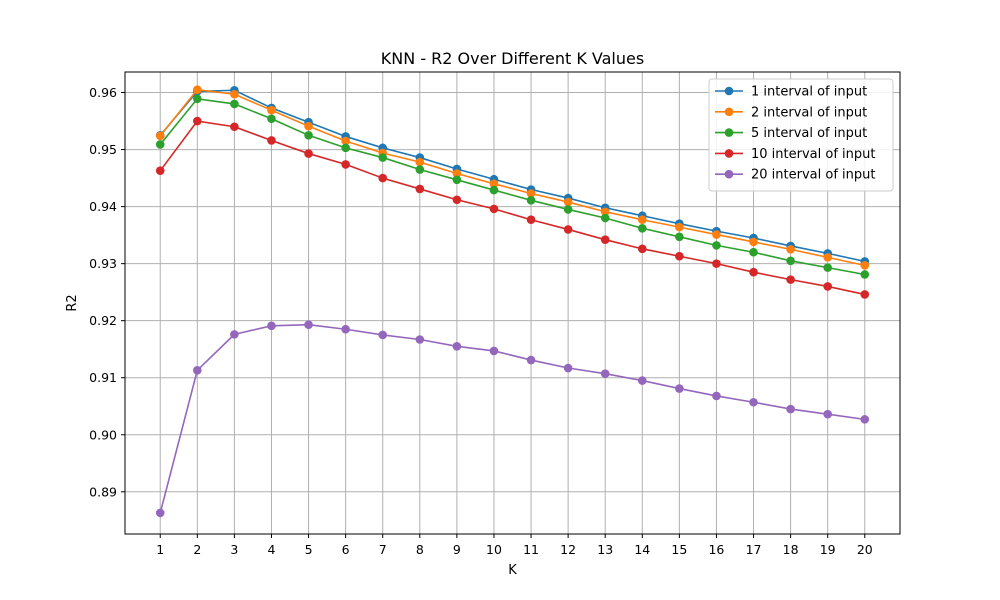  What do you see at coordinates (642, 549) in the screenshot?
I see `x-tick-label: 14` at bounding box center [642, 549].